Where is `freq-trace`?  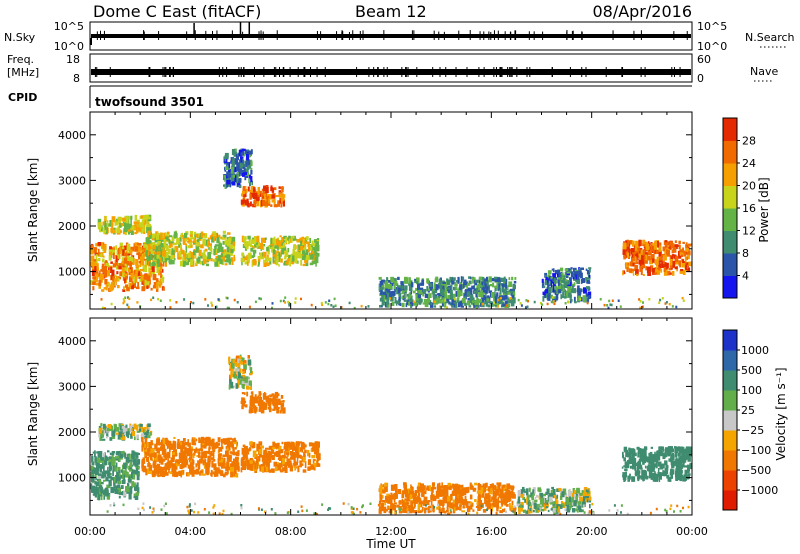 freq-trace is located at coordinates (391, 72).